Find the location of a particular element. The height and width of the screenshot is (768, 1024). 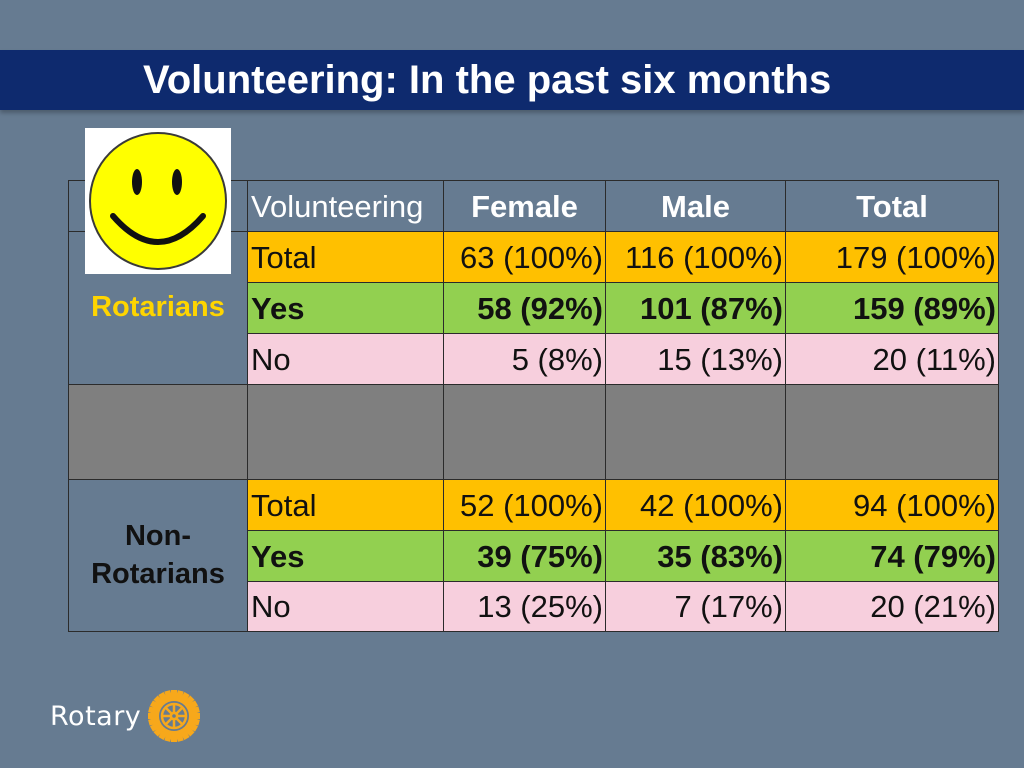

rot-no-total: 20 (11%) is located at coordinates (892, 359).